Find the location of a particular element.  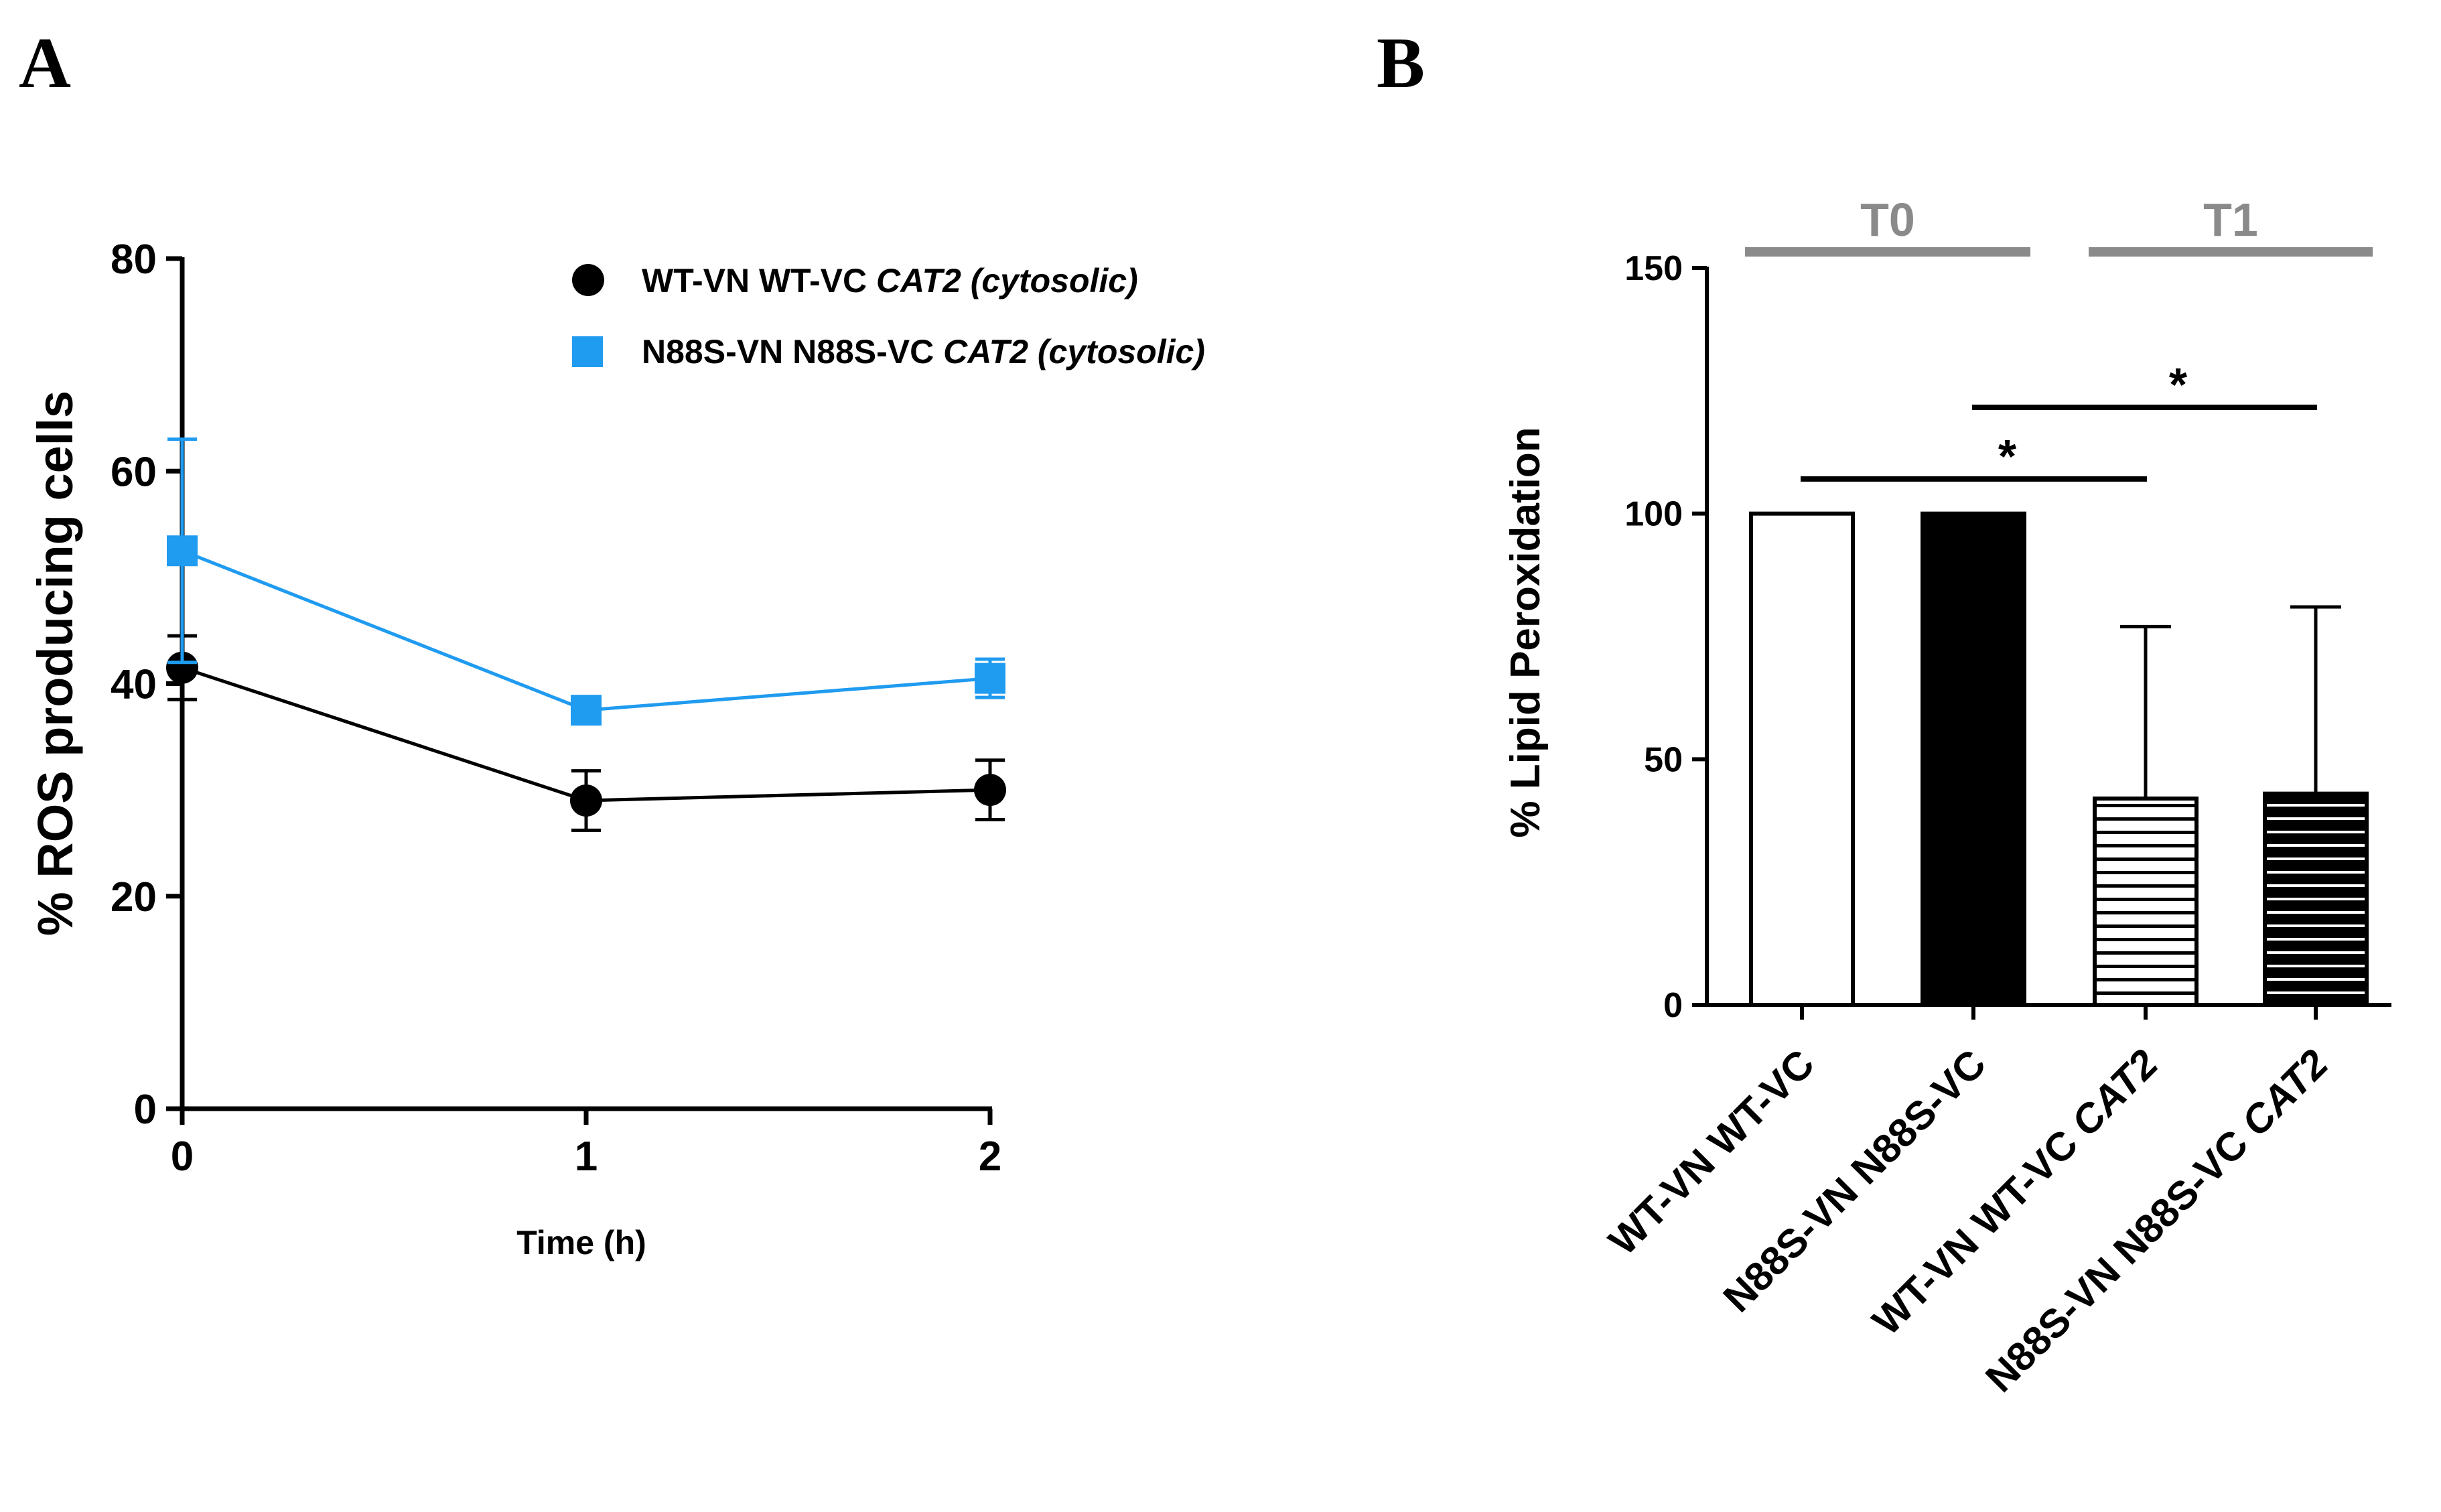

line-chart-y-ticks: 0 20 40 60 80 is located at coordinates (146, 684).